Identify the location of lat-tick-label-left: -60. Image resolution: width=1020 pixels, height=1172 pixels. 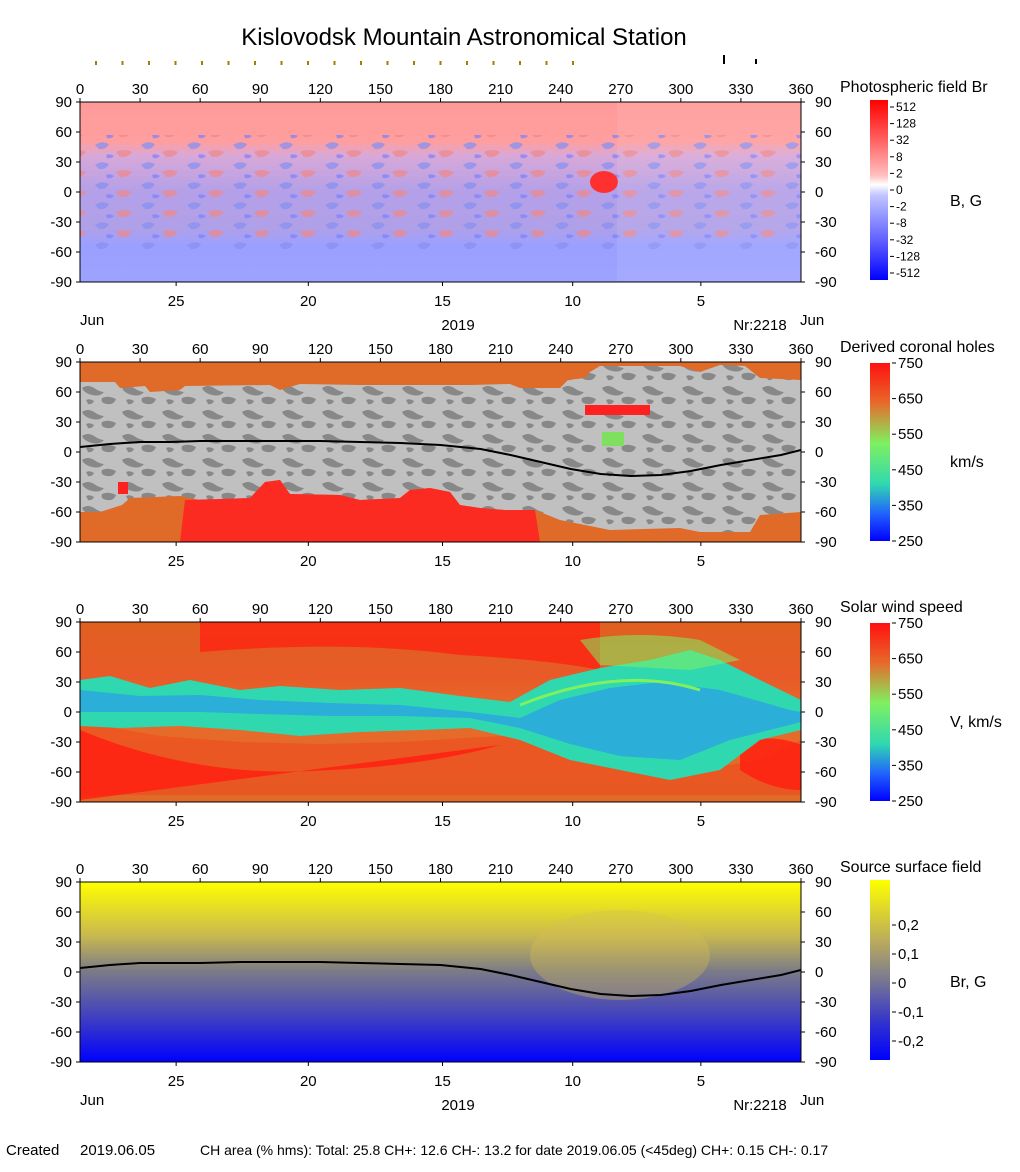
(61, 512).